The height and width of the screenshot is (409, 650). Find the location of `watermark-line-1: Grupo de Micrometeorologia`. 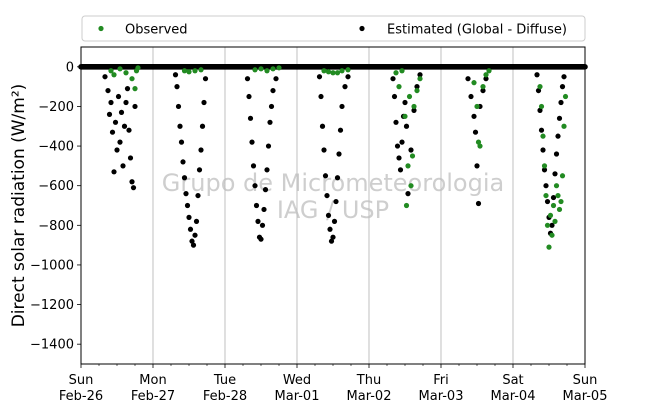

watermark-line-1: Grupo de Micrometeorologia is located at coordinates (333, 183).